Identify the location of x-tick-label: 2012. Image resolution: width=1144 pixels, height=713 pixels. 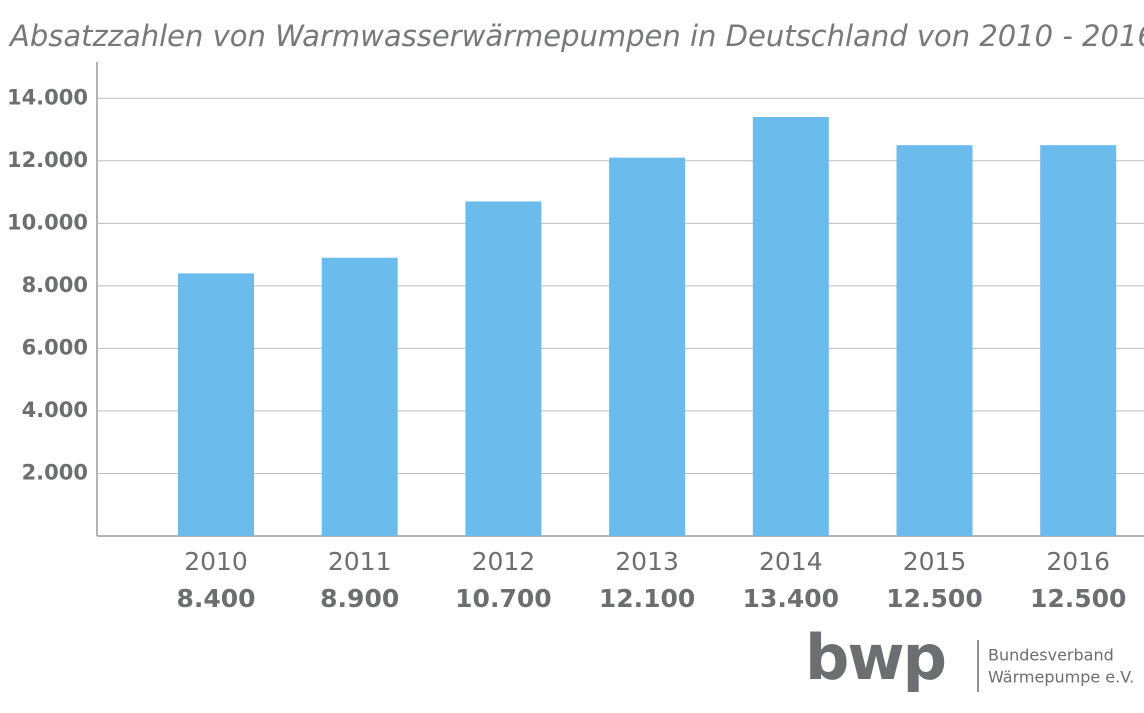
(504, 561).